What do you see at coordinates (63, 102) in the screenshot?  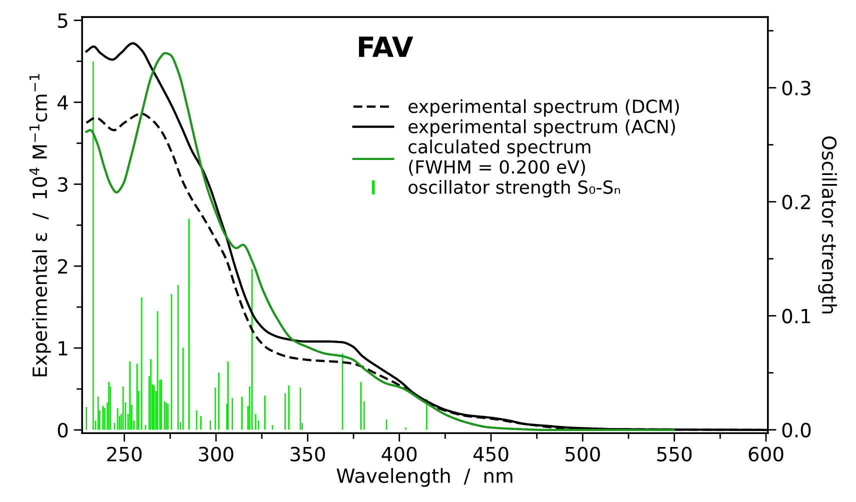 I see `y-tick-label: 4` at bounding box center [63, 102].